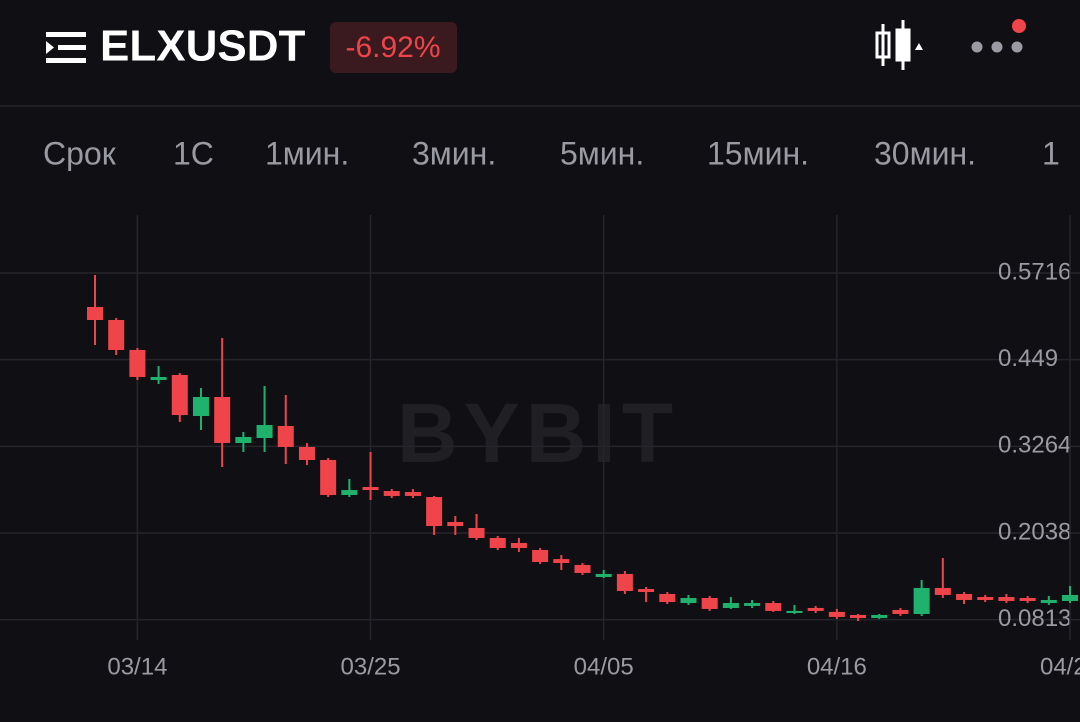 The height and width of the screenshot is (722, 1080). I want to click on timeframe-tab: 5мин., so click(602, 153).